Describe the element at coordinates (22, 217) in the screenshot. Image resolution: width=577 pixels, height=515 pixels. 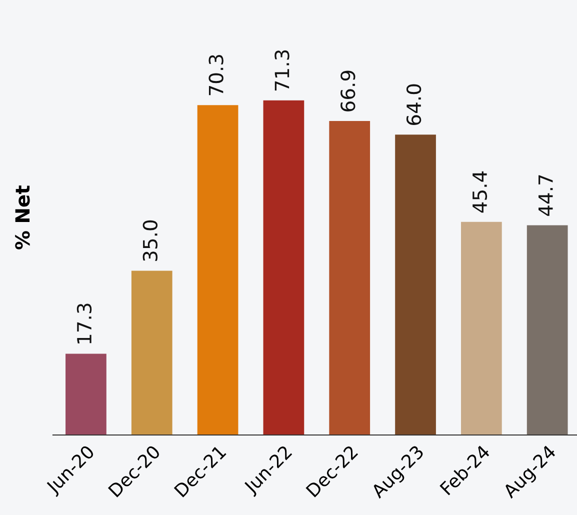
I see `y-axis-title: % Net` at that location.